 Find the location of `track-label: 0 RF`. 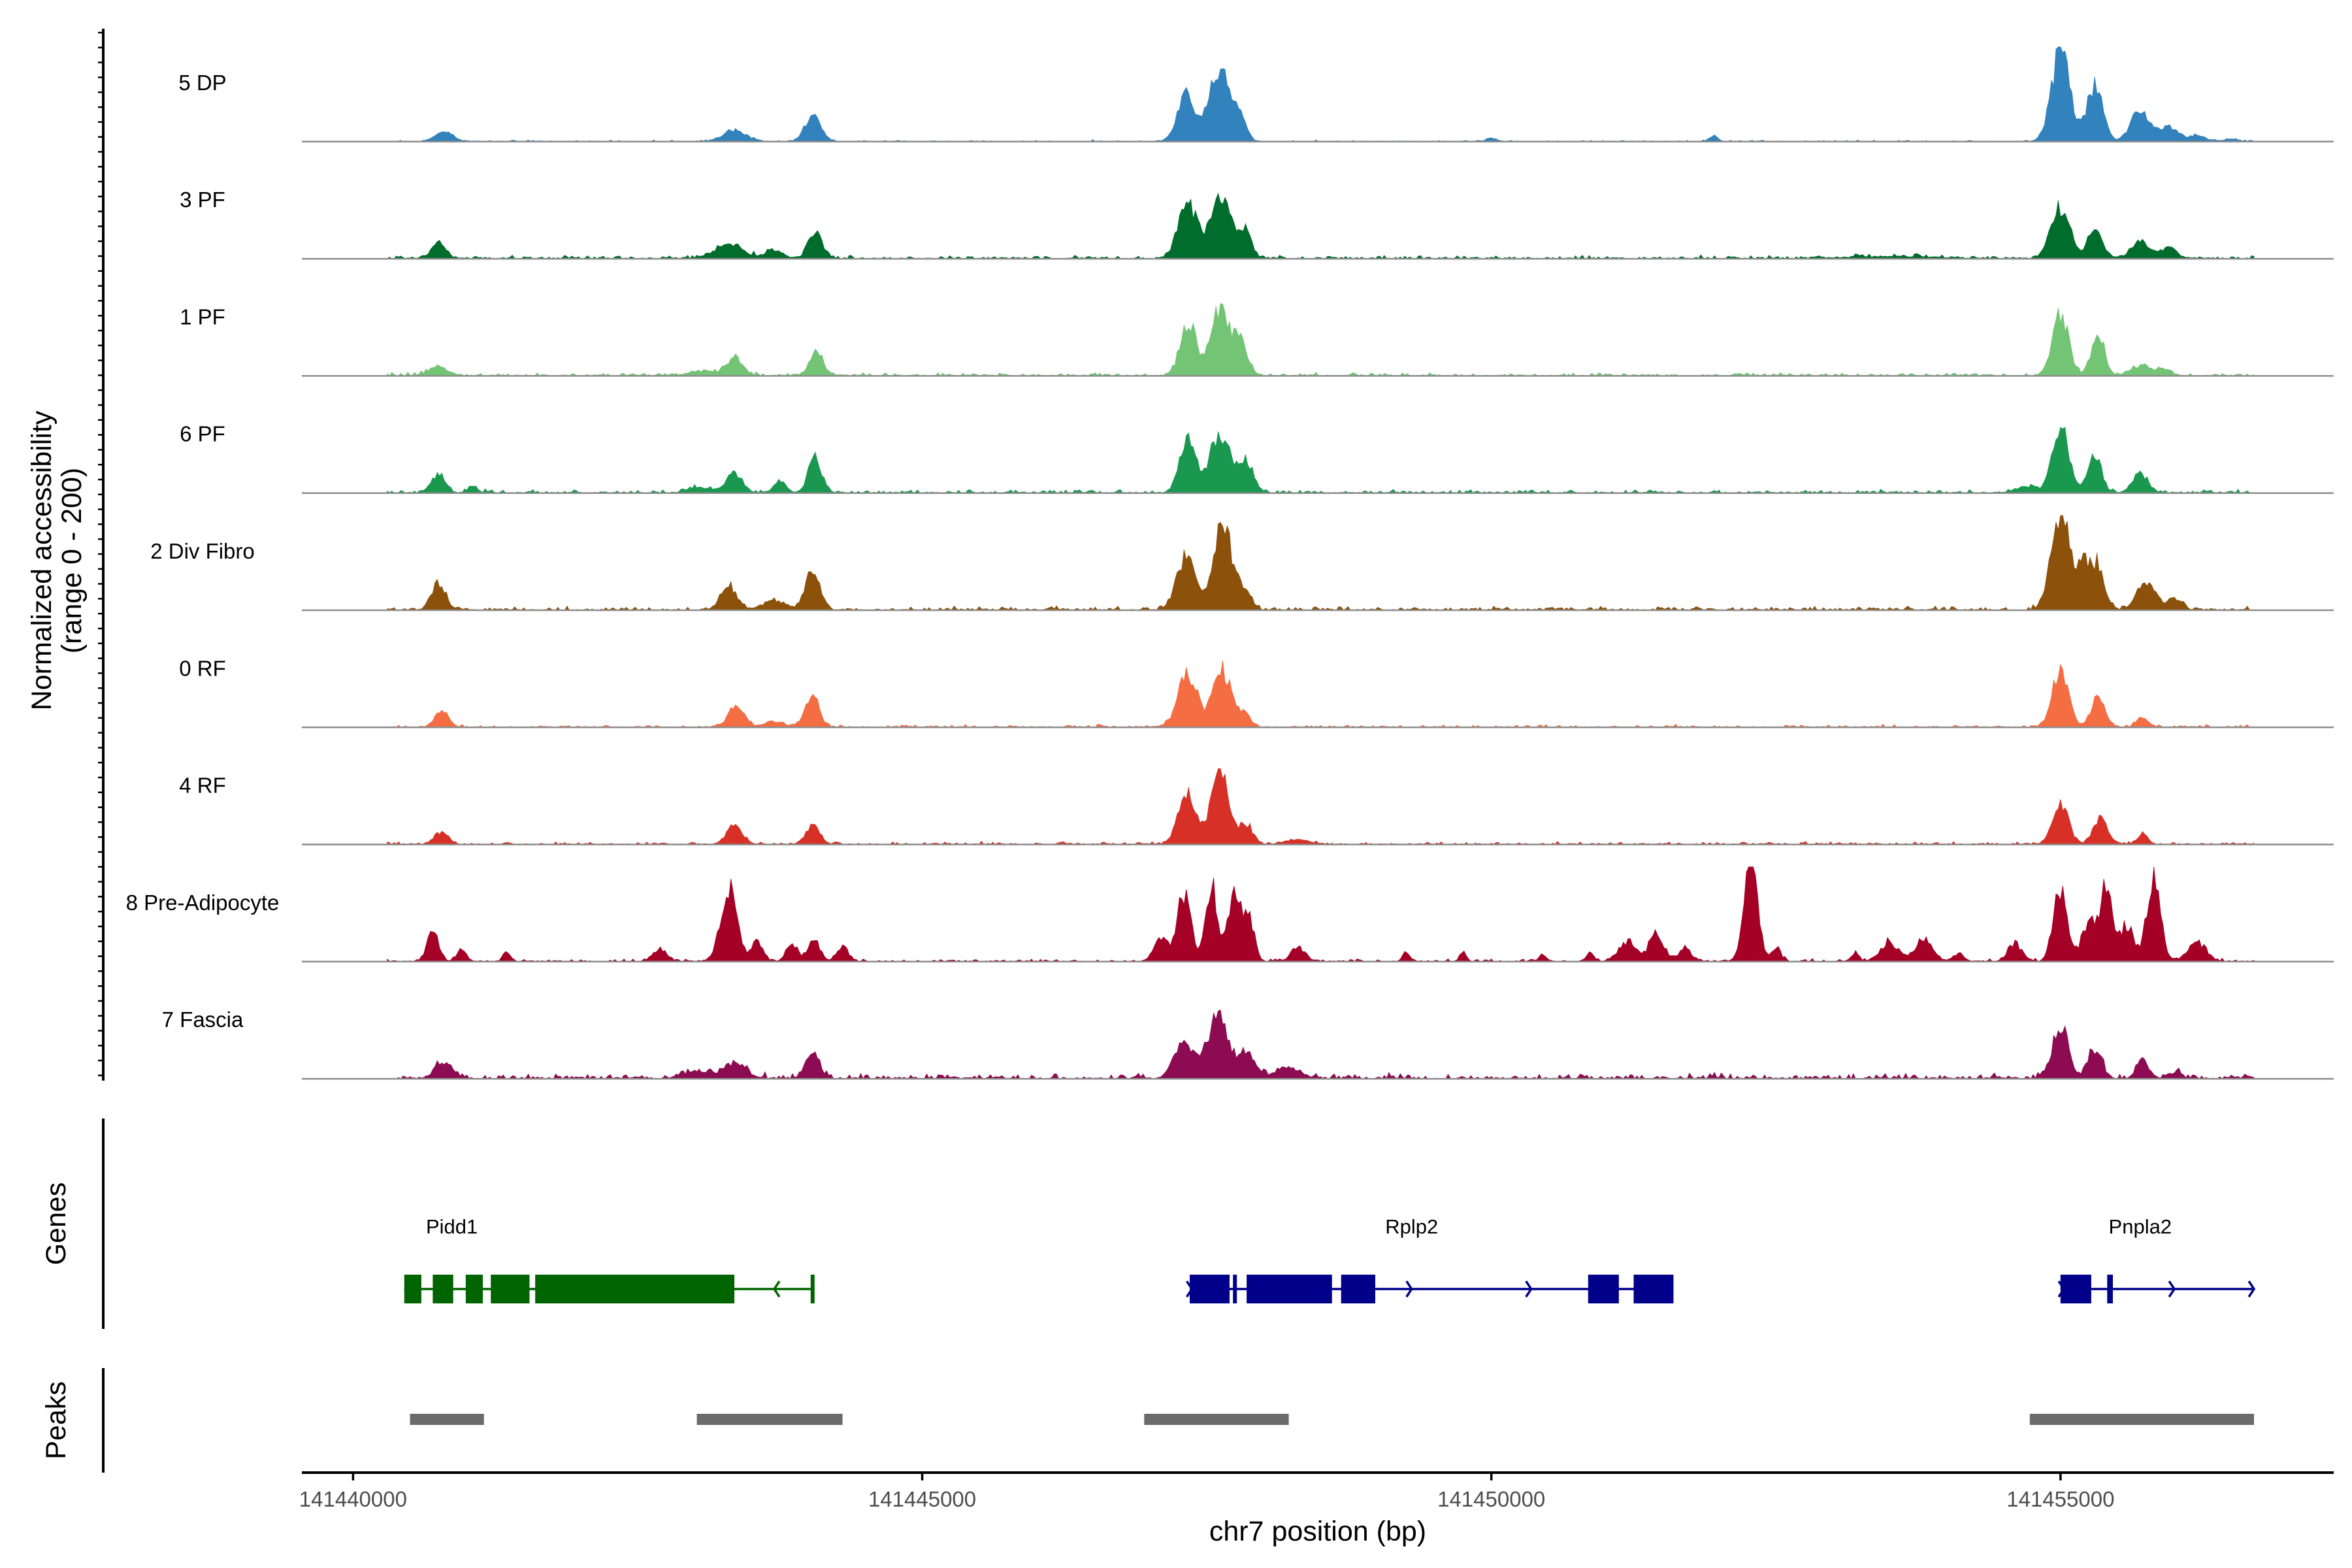

track-label: 0 RF is located at coordinates (202, 668).